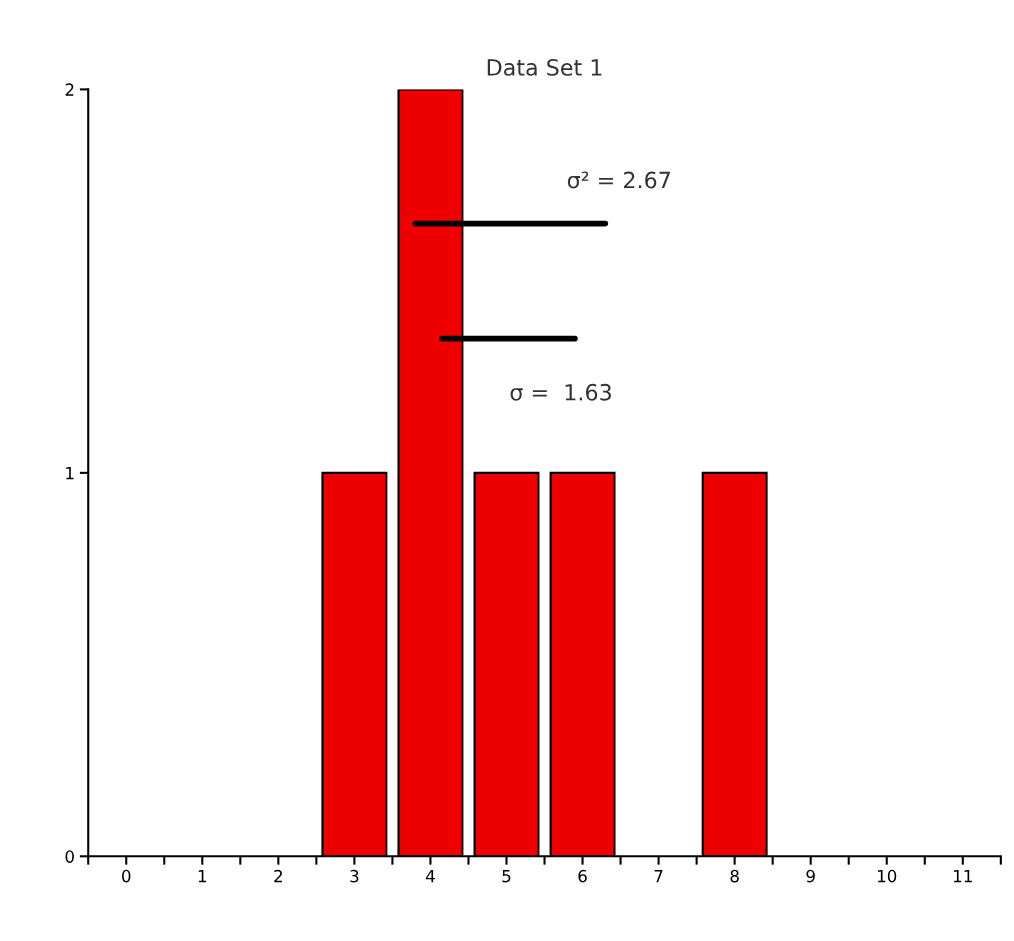 Image resolution: width=1014 pixels, height=941 pixels. I want to click on chart-title: Data Set 1, so click(544, 67).